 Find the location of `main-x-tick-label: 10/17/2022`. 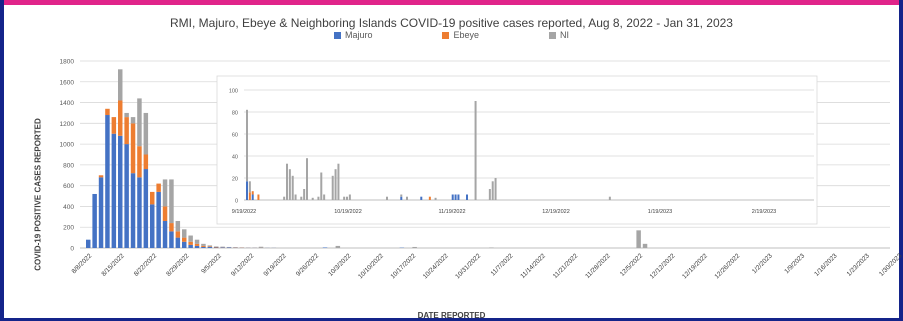

main-x-tick-label: 10/17/2022 is located at coordinates (403, 266).